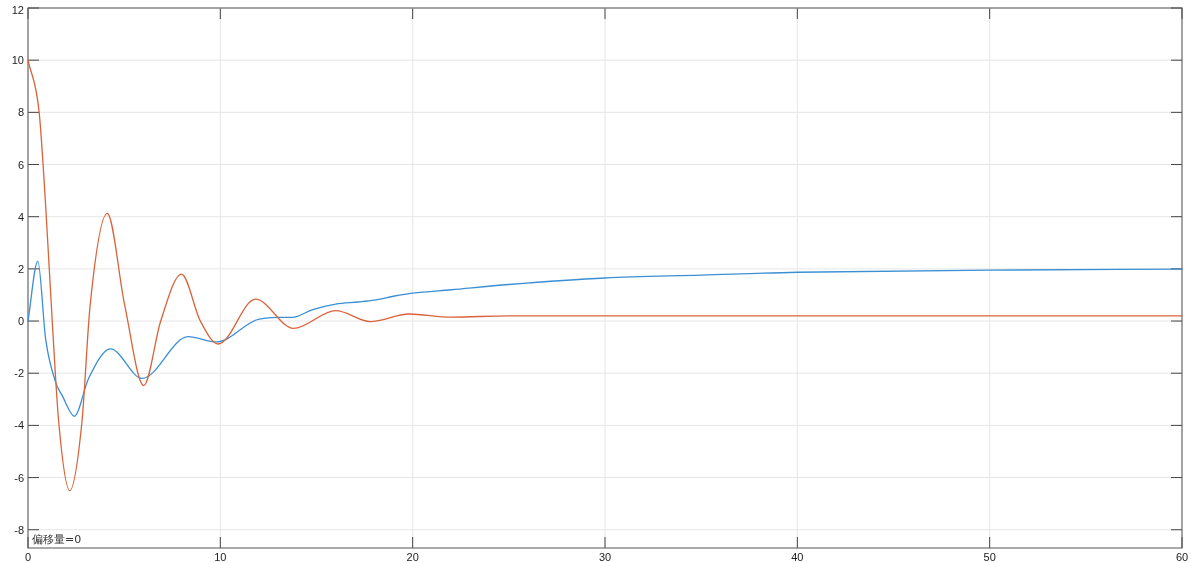  What do you see at coordinates (220, 557) in the screenshot?
I see `x-tick-label: 10` at bounding box center [220, 557].